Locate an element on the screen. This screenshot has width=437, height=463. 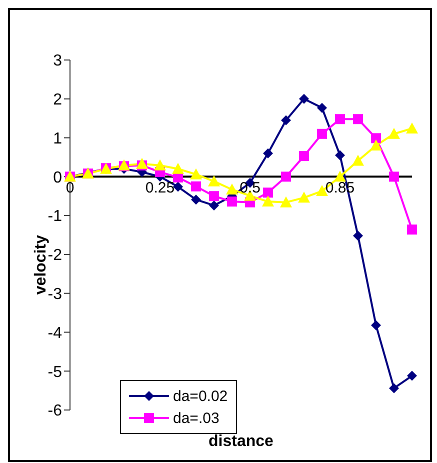
y-axis-title: velocity is located at coordinates (41, 264).